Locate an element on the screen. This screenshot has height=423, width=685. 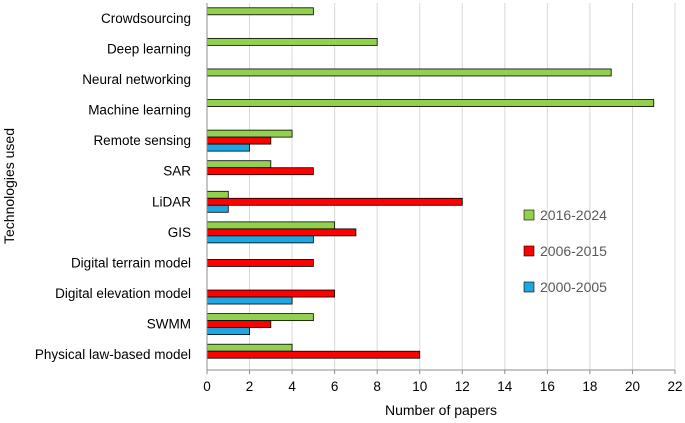
category-label: LiDAR is located at coordinates (171, 201).